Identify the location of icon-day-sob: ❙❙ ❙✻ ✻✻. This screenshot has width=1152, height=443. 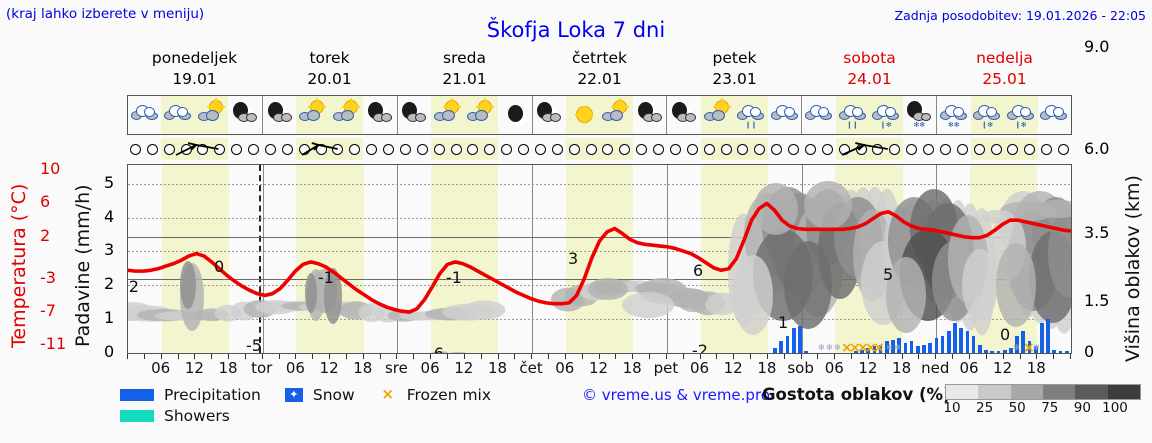
(870, 115).